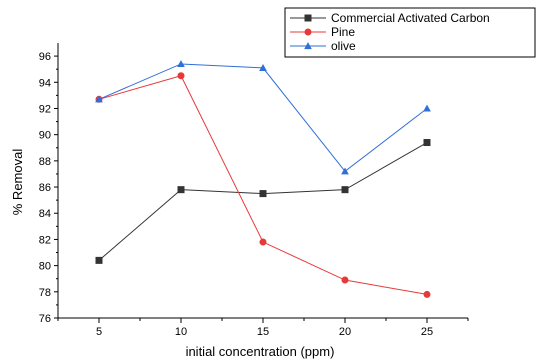 This screenshot has width=540, height=360. What do you see at coordinates (308, 18) in the screenshot?
I see `legend-marker-commercial-activated-carbon` at bounding box center [308, 18].